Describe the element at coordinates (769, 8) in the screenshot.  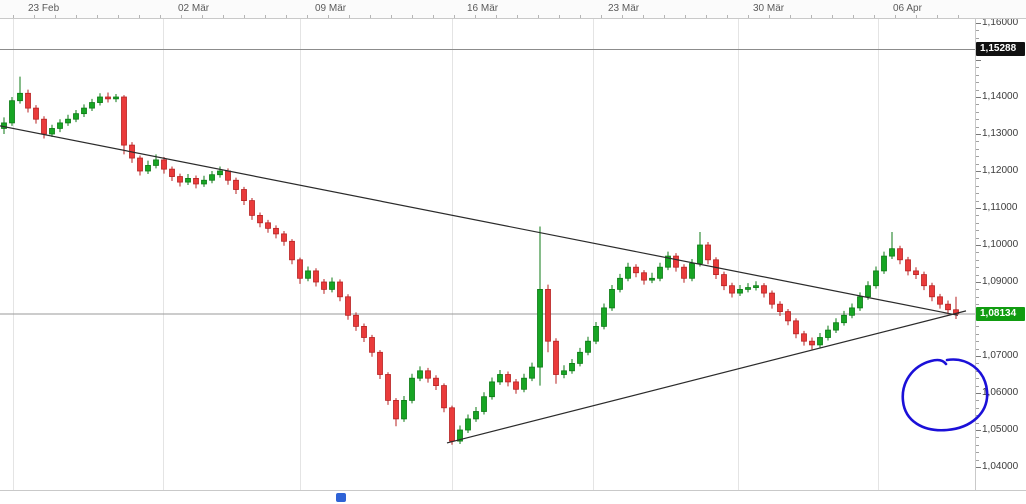
I see `time-axis-label: 30 Mär` at that location.